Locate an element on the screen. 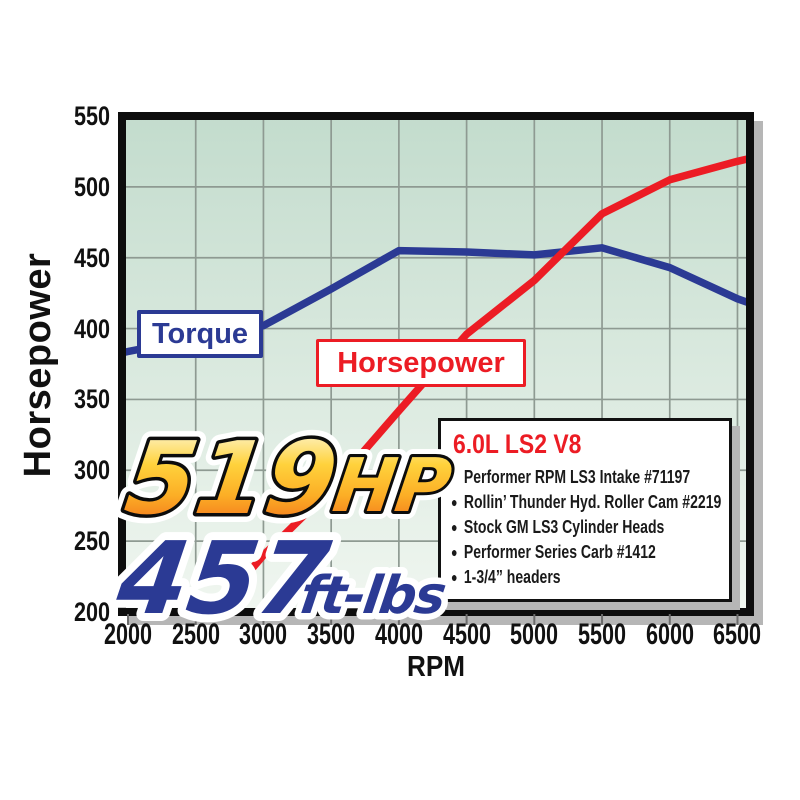  y-tick-label-450: 450 is located at coordinates (91, 257).